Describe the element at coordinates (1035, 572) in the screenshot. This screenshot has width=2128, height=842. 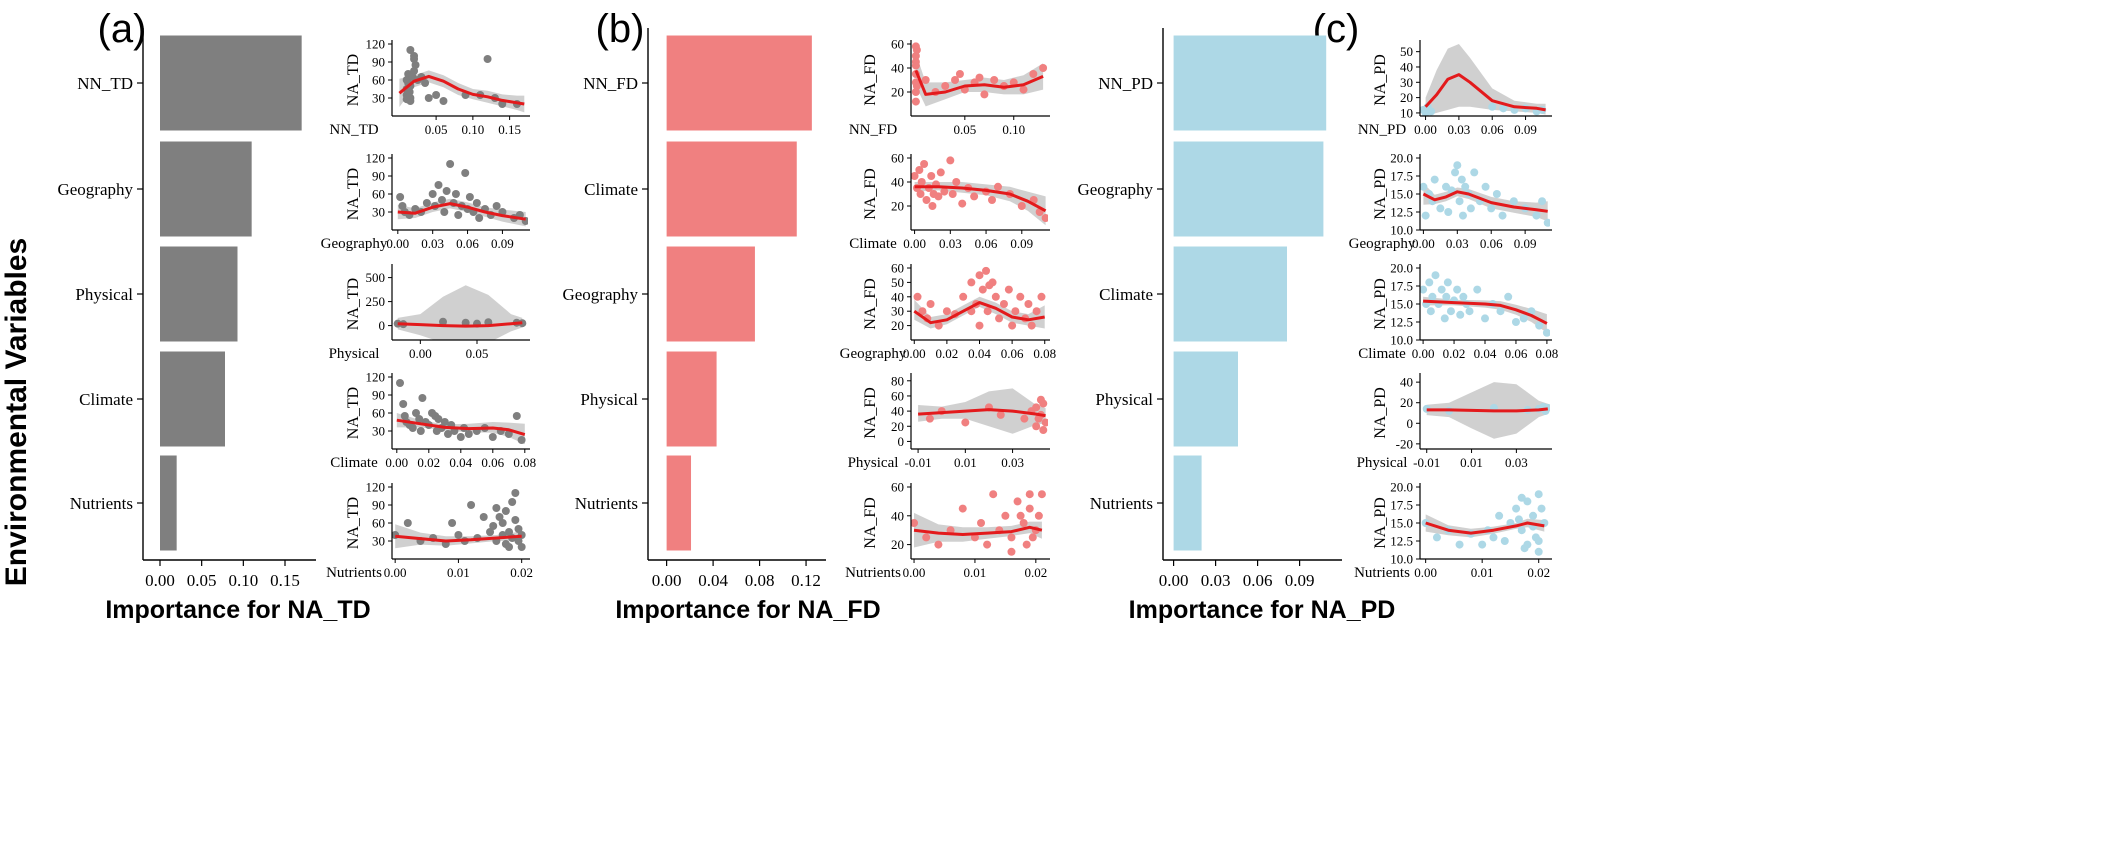
I see `x-tick-label: 0.02` at that location.